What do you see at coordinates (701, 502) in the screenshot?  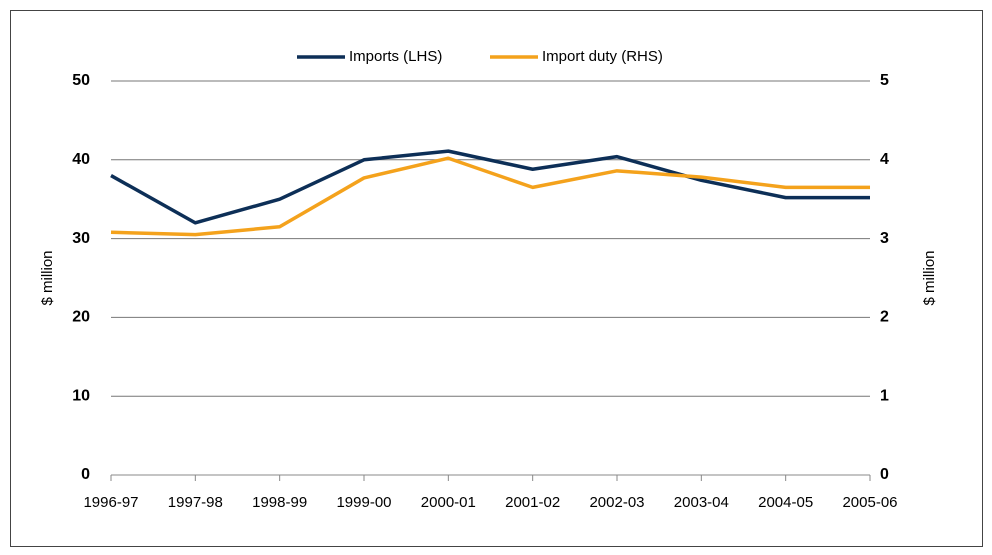 I see `x-tick-label: 2003-04` at bounding box center [701, 502].